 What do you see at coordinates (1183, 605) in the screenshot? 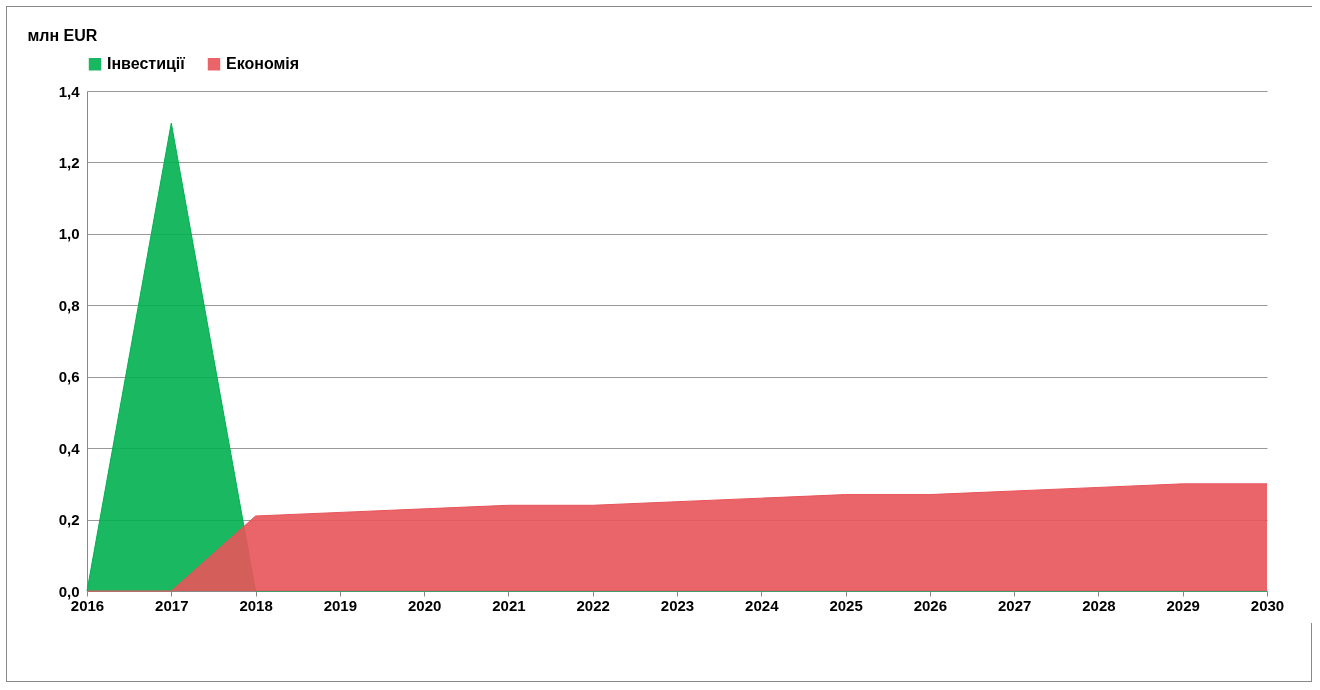
I see `x-tick-label: 2029` at bounding box center [1183, 605].